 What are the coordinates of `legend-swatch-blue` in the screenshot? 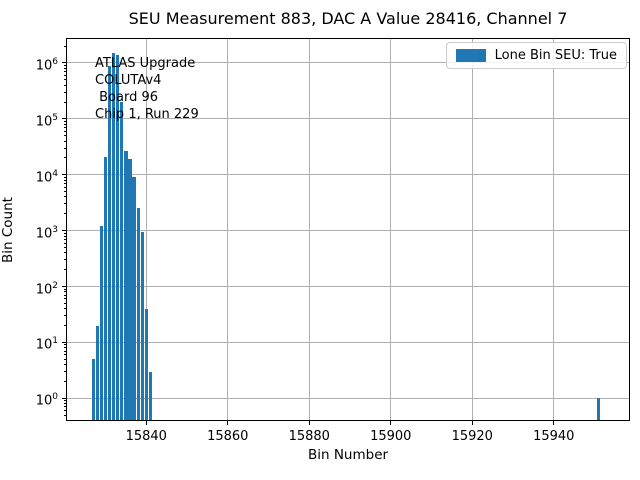 It's located at (470, 55).